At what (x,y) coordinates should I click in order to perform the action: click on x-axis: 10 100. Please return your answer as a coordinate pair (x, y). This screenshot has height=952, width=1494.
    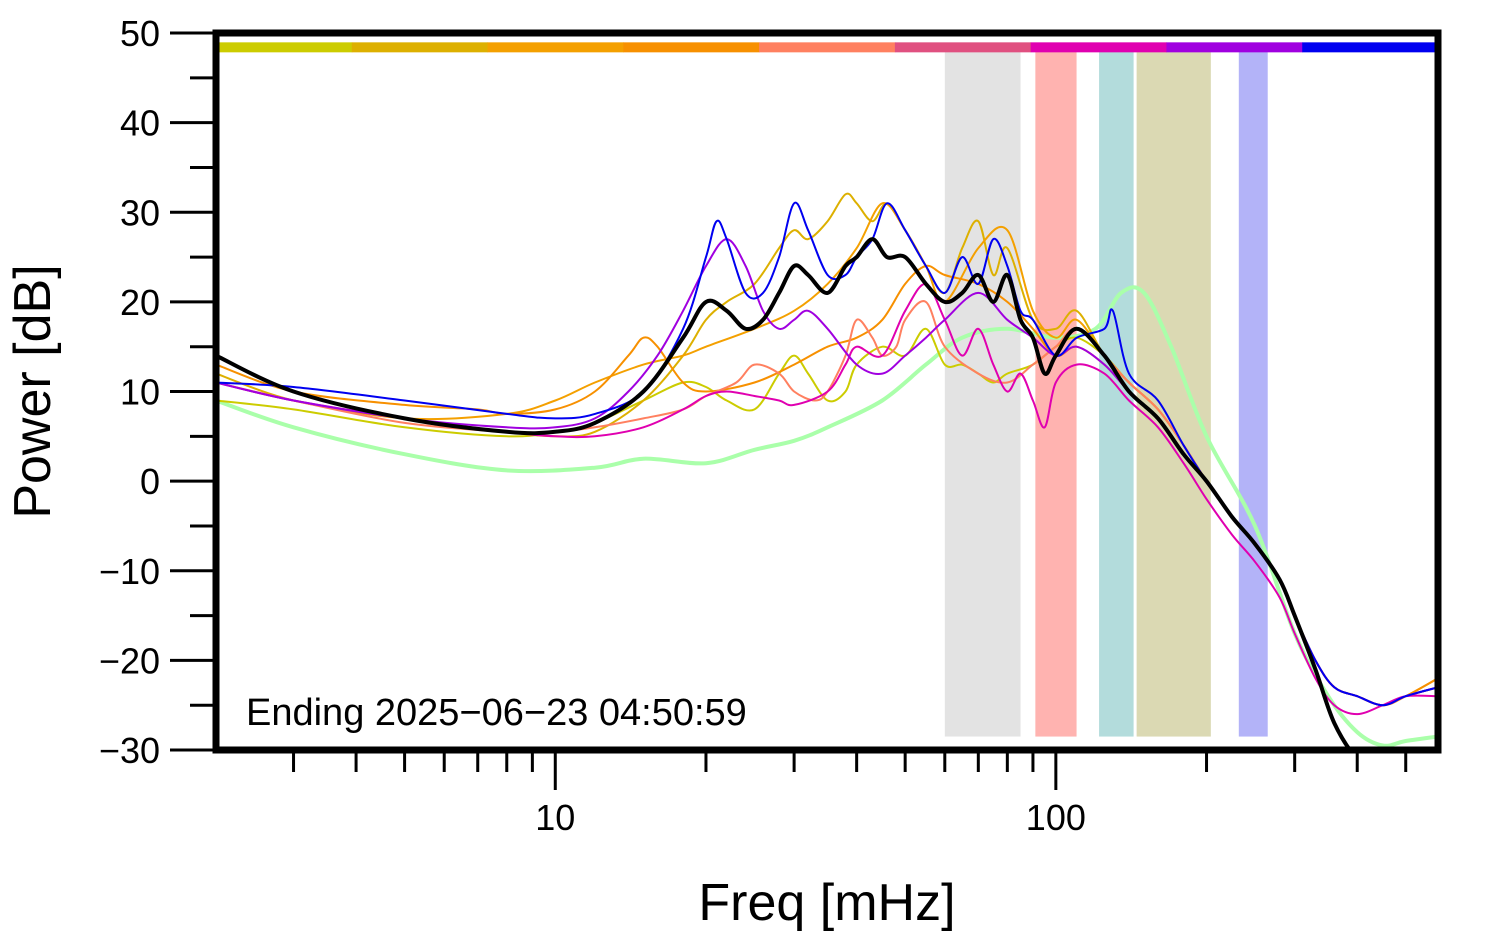
    Looking at the image, I should click on (850, 794).